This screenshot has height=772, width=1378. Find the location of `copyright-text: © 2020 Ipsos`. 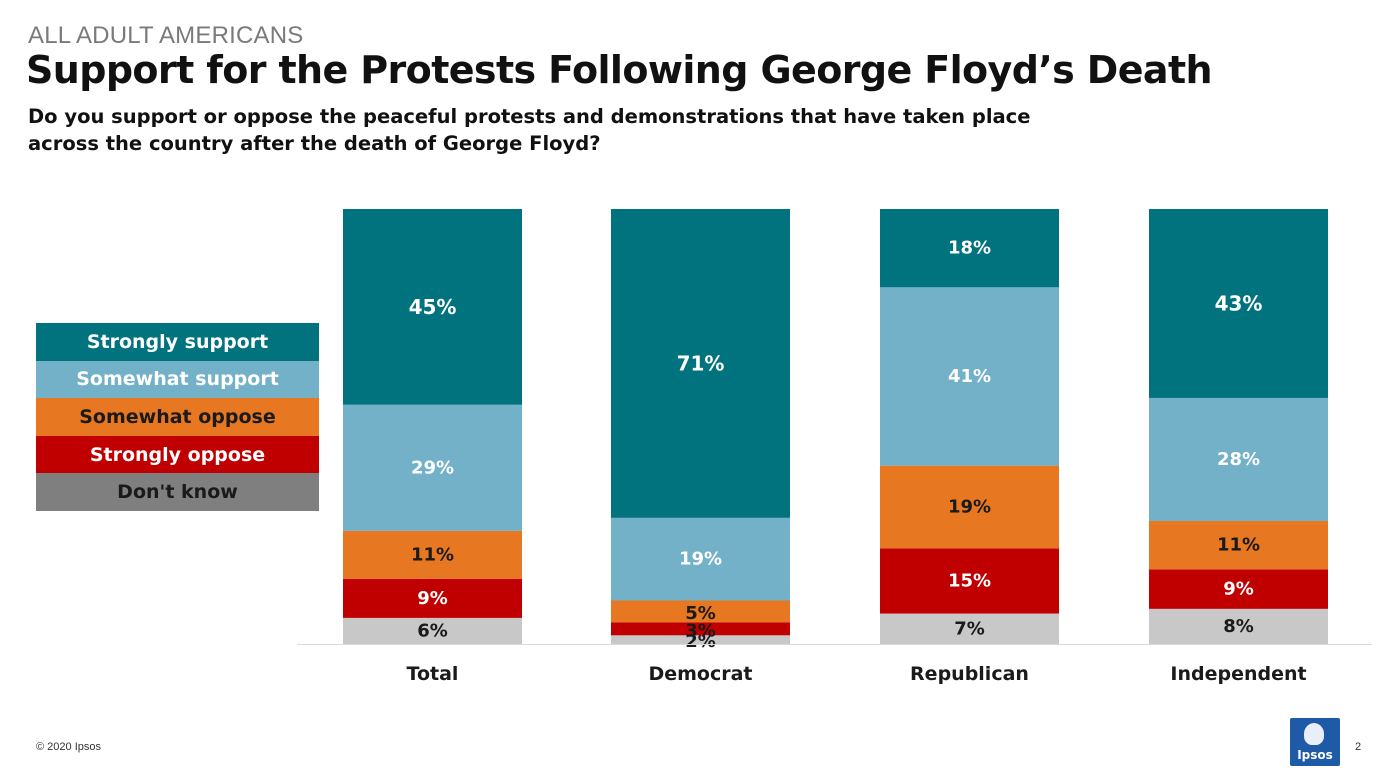

copyright-text: © 2020 Ipsos is located at coordinates (68, 747).